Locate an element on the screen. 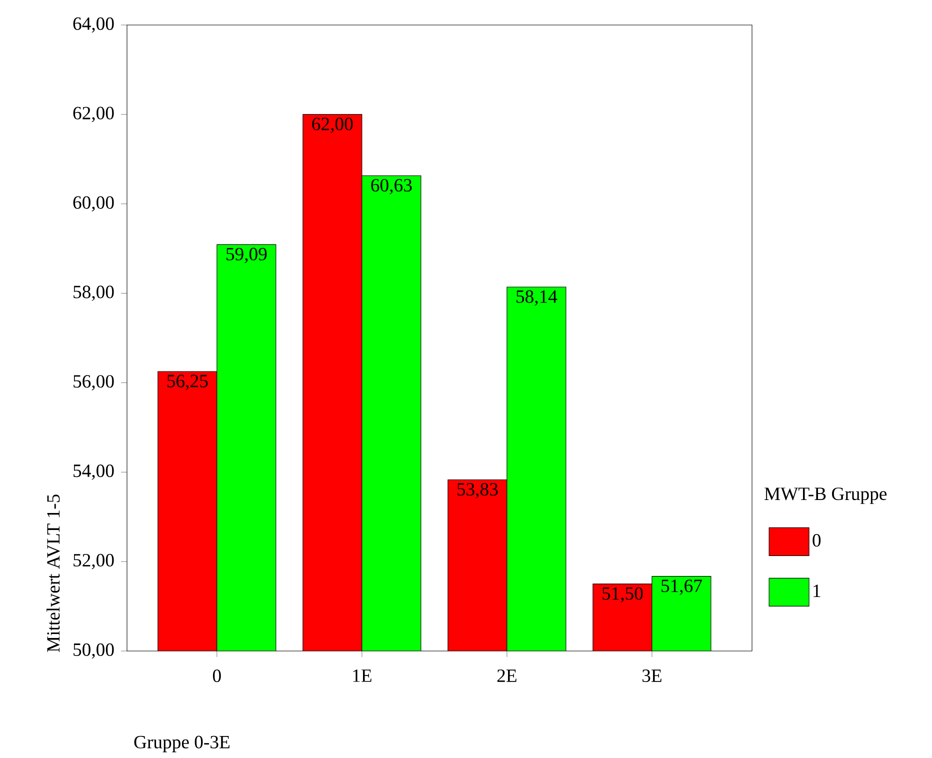 The height and width of the screenshot is (758, 932). y-tick-label: 52,00 is located at coordinates (94, 562).